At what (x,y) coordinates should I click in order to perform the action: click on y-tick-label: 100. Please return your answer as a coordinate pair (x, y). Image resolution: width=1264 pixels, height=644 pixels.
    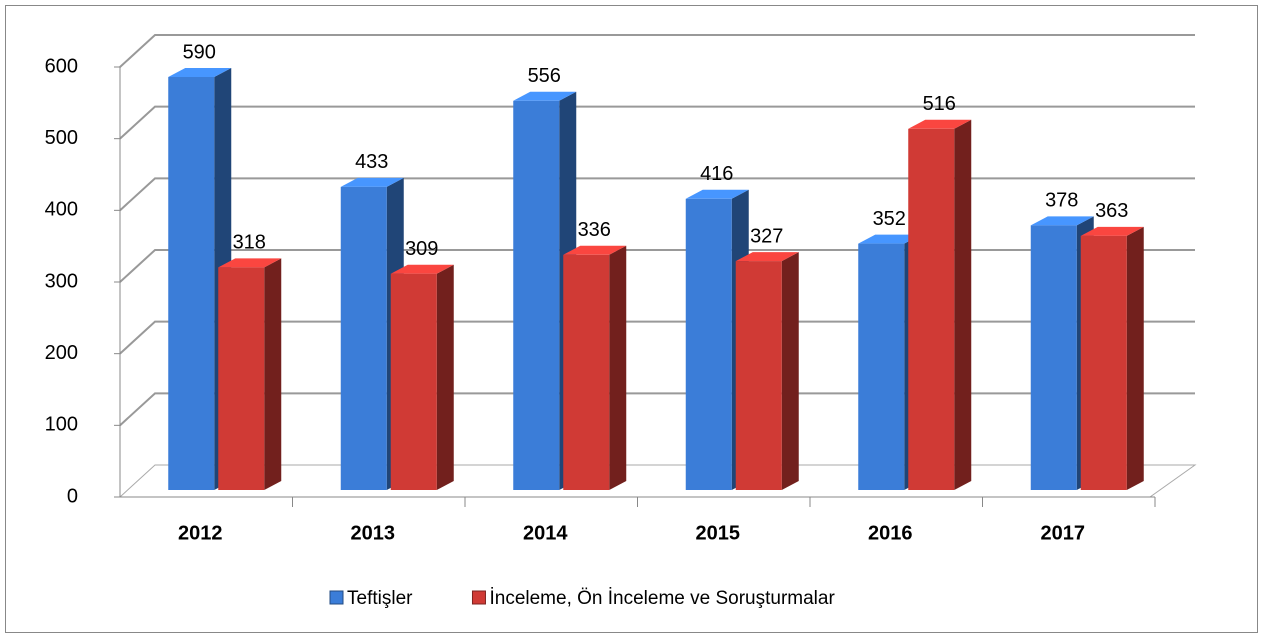
    Looking at the image, I should click on (61, 425).